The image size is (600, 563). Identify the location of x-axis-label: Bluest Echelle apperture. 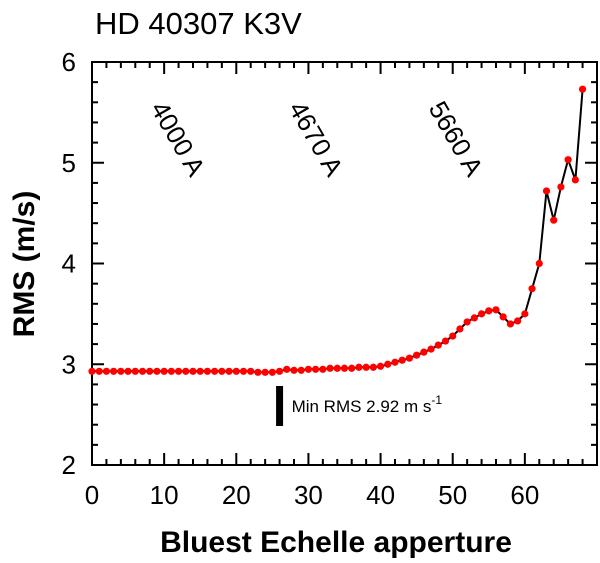
(336, 542).